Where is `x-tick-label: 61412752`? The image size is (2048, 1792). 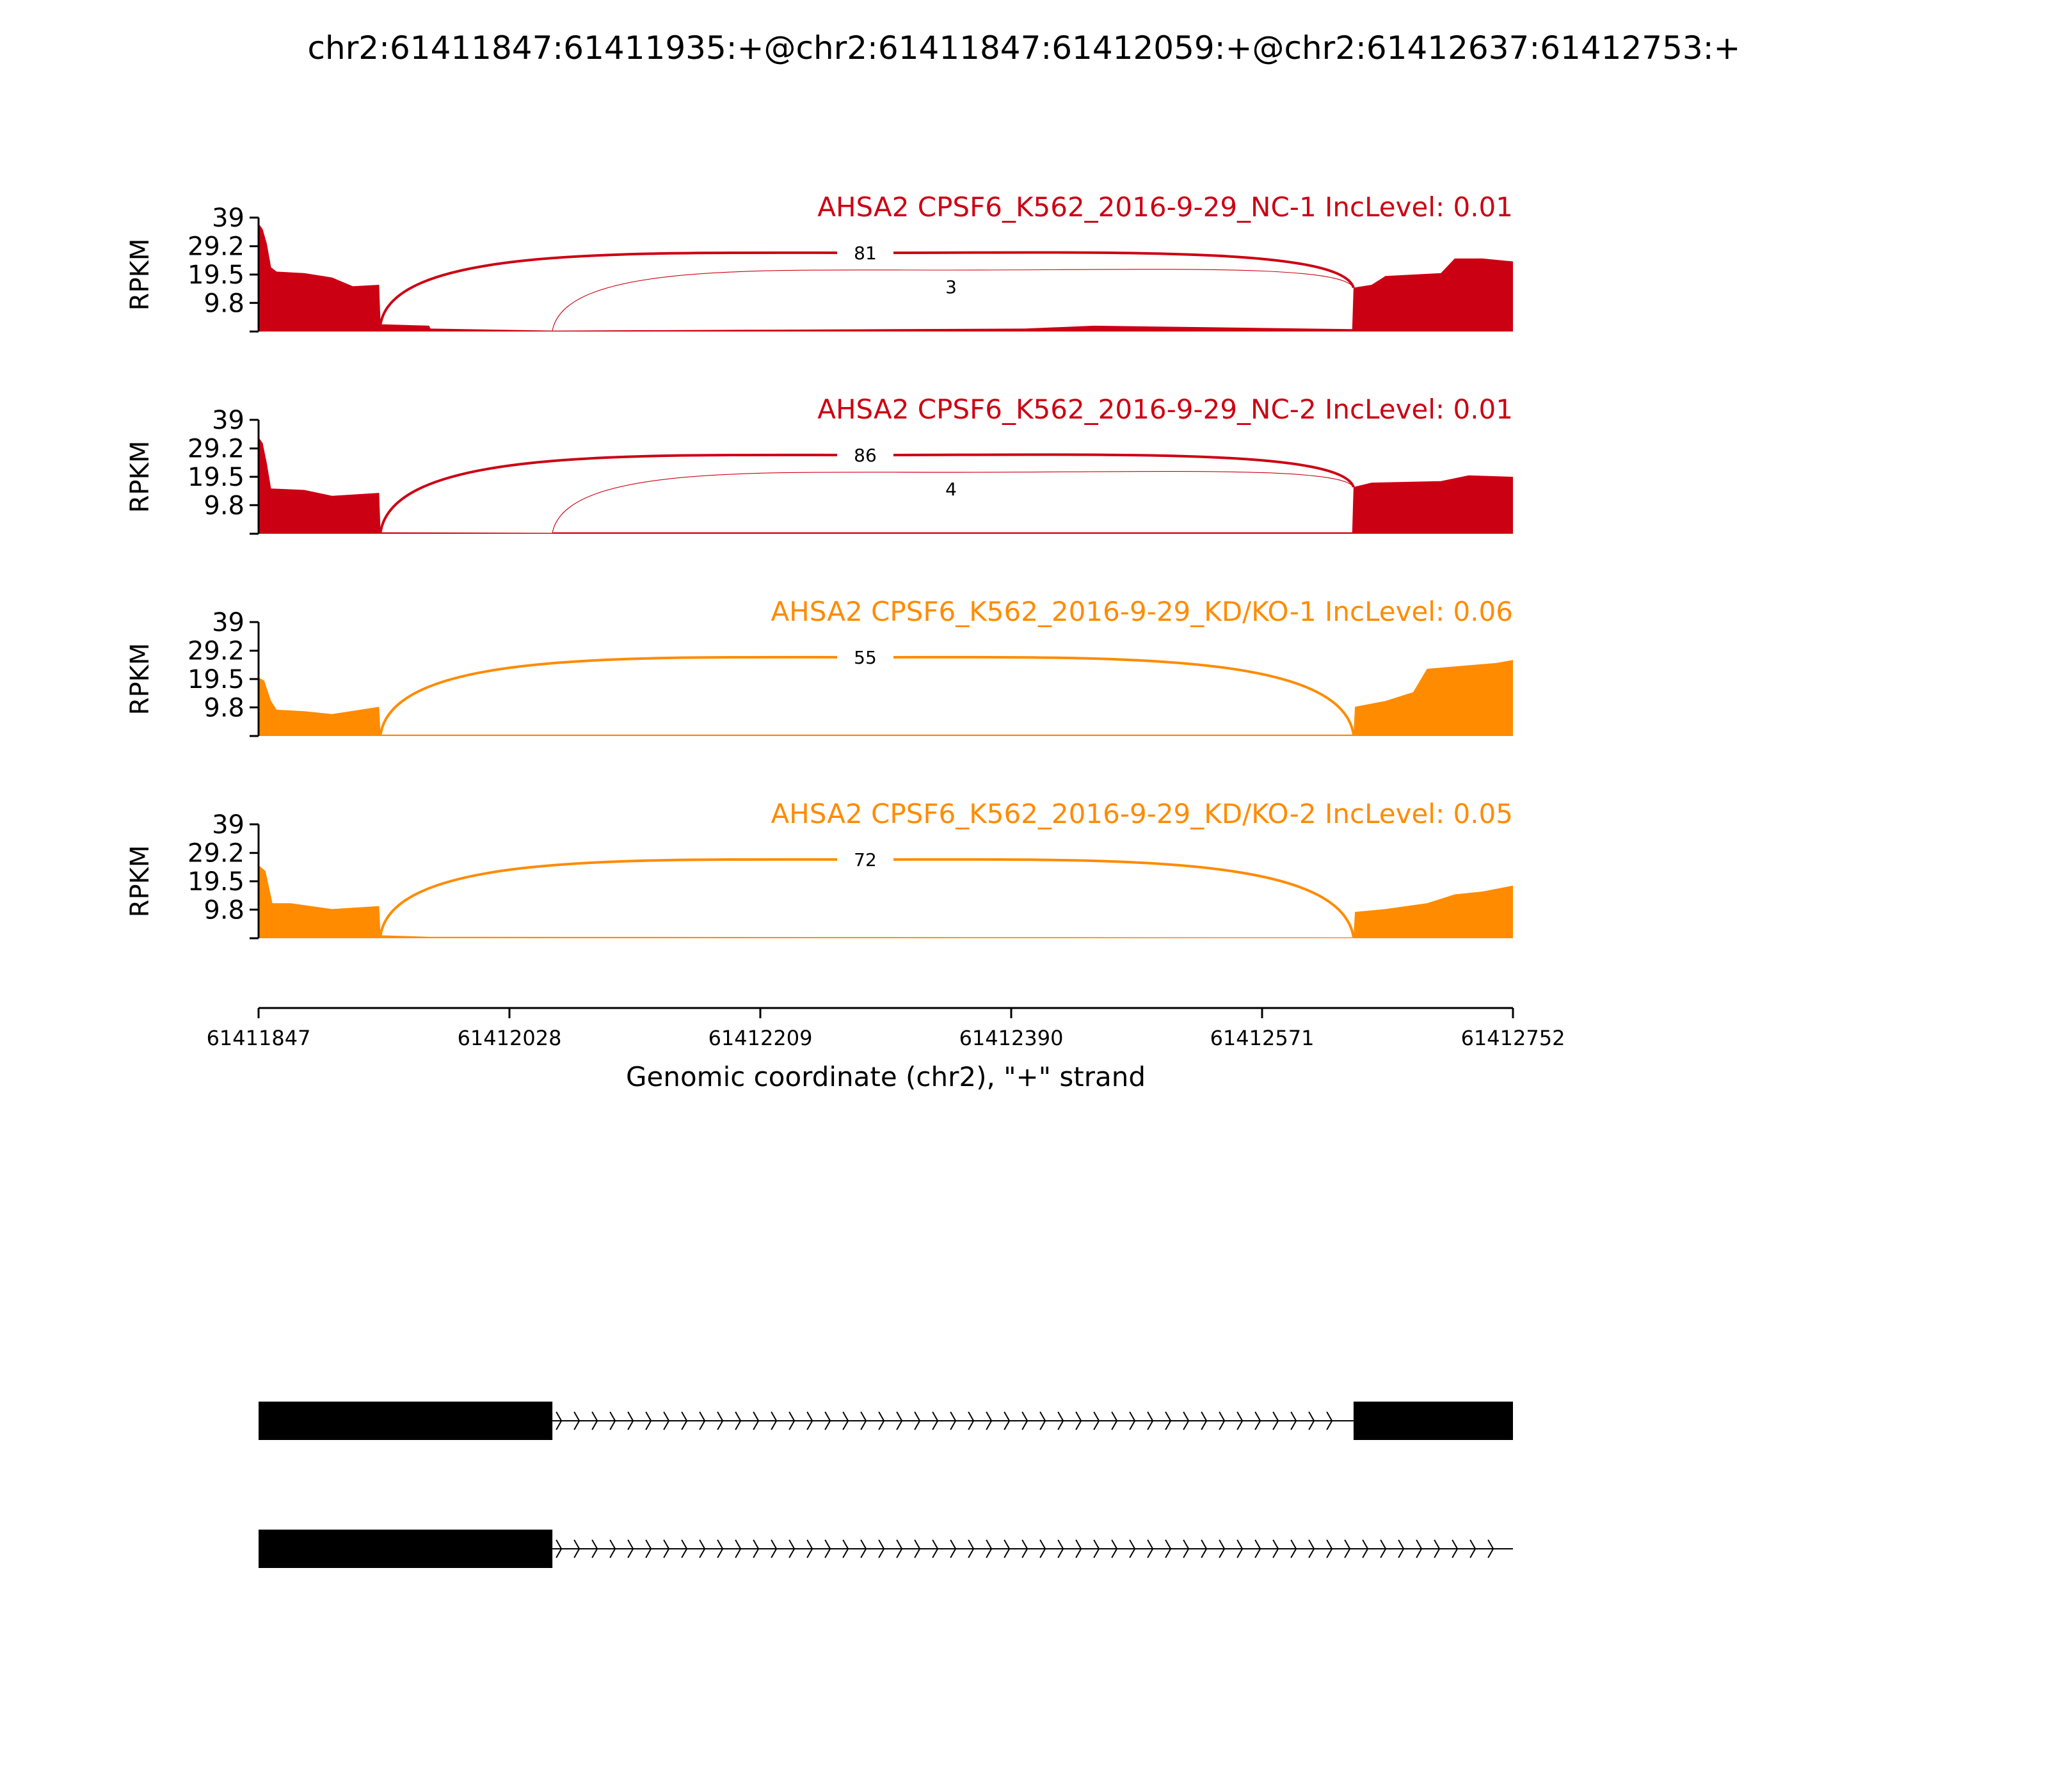 x-tick-label: 61412752 is located at coordinates (1513, 1038).